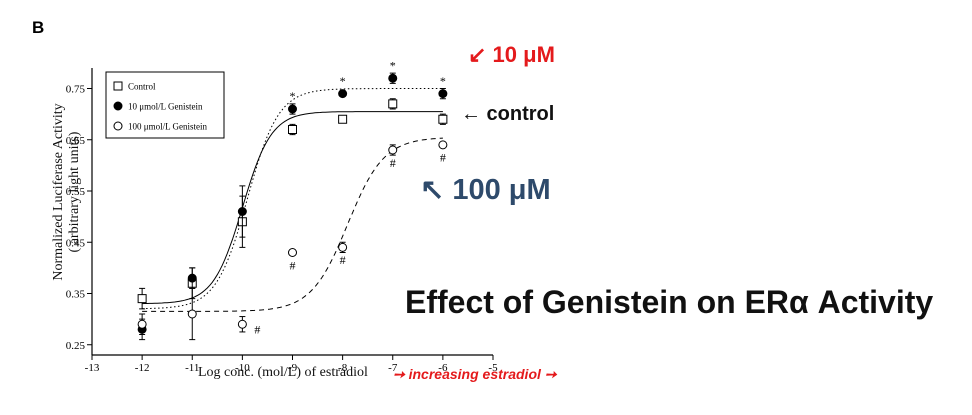 The image size is (972, 415). I want to click on legend-label-3: 100 μmol/L Genistein, so click(167, 127).